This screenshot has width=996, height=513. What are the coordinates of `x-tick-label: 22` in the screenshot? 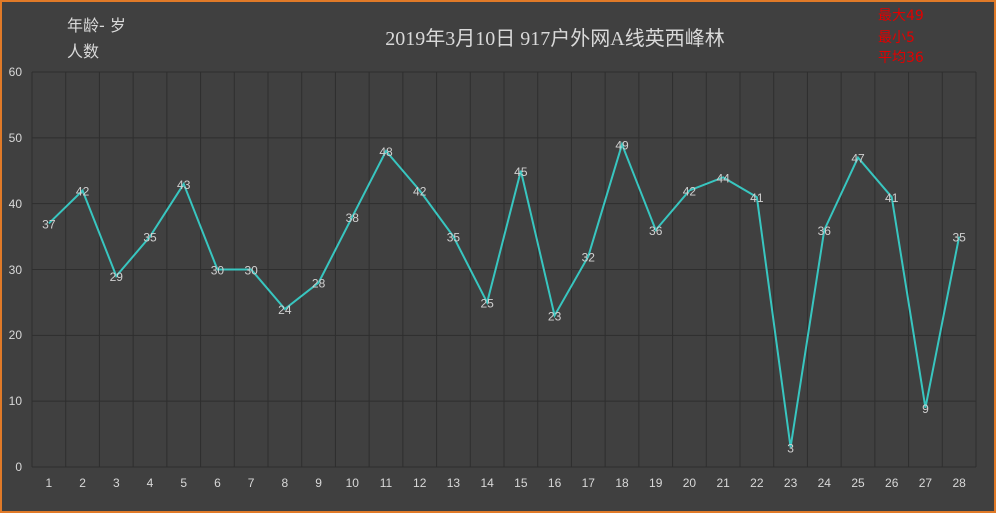 It's located at (757, 483).